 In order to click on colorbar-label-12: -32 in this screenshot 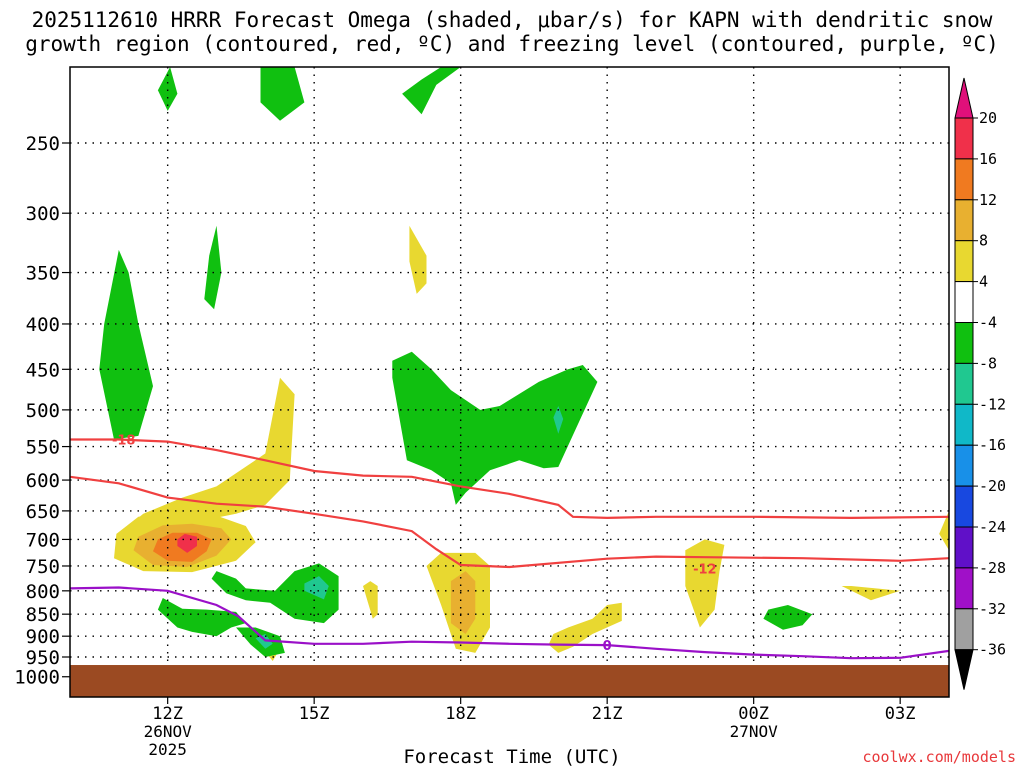, I will do `click(992, 609)`.